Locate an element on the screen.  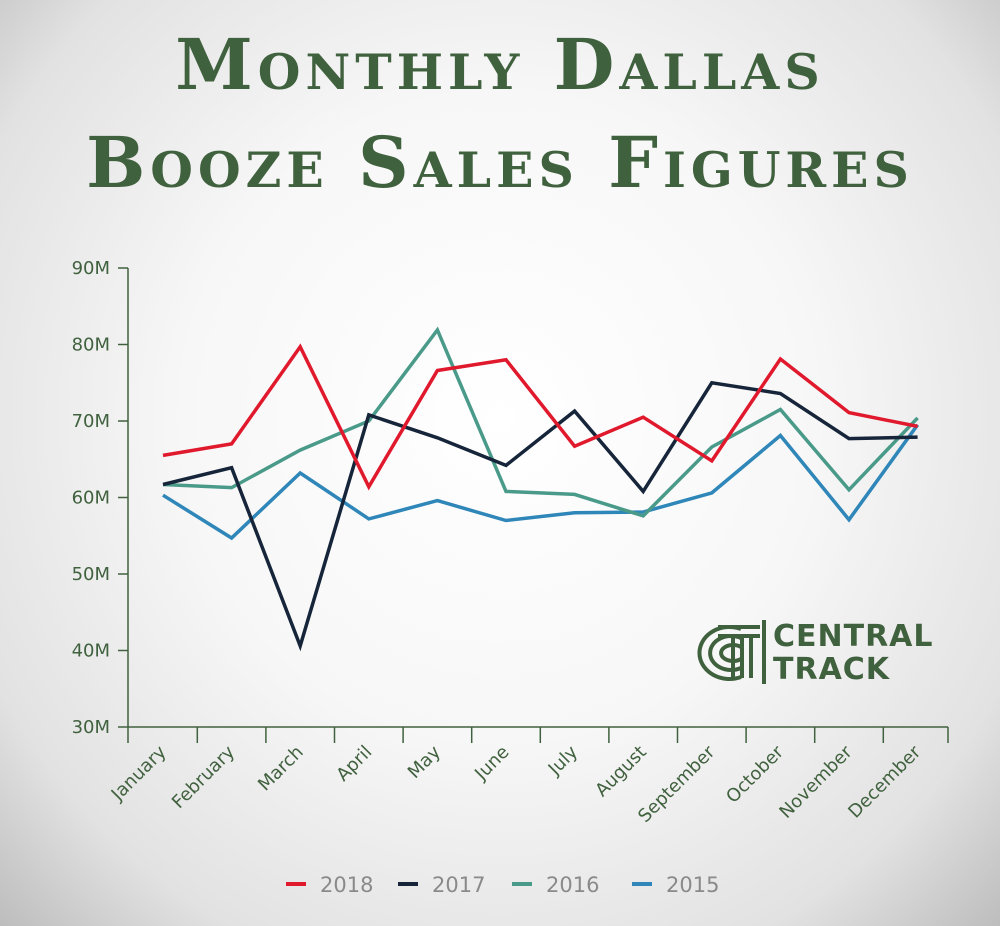
x-tick-label: April is located at coordinates (354, 764).